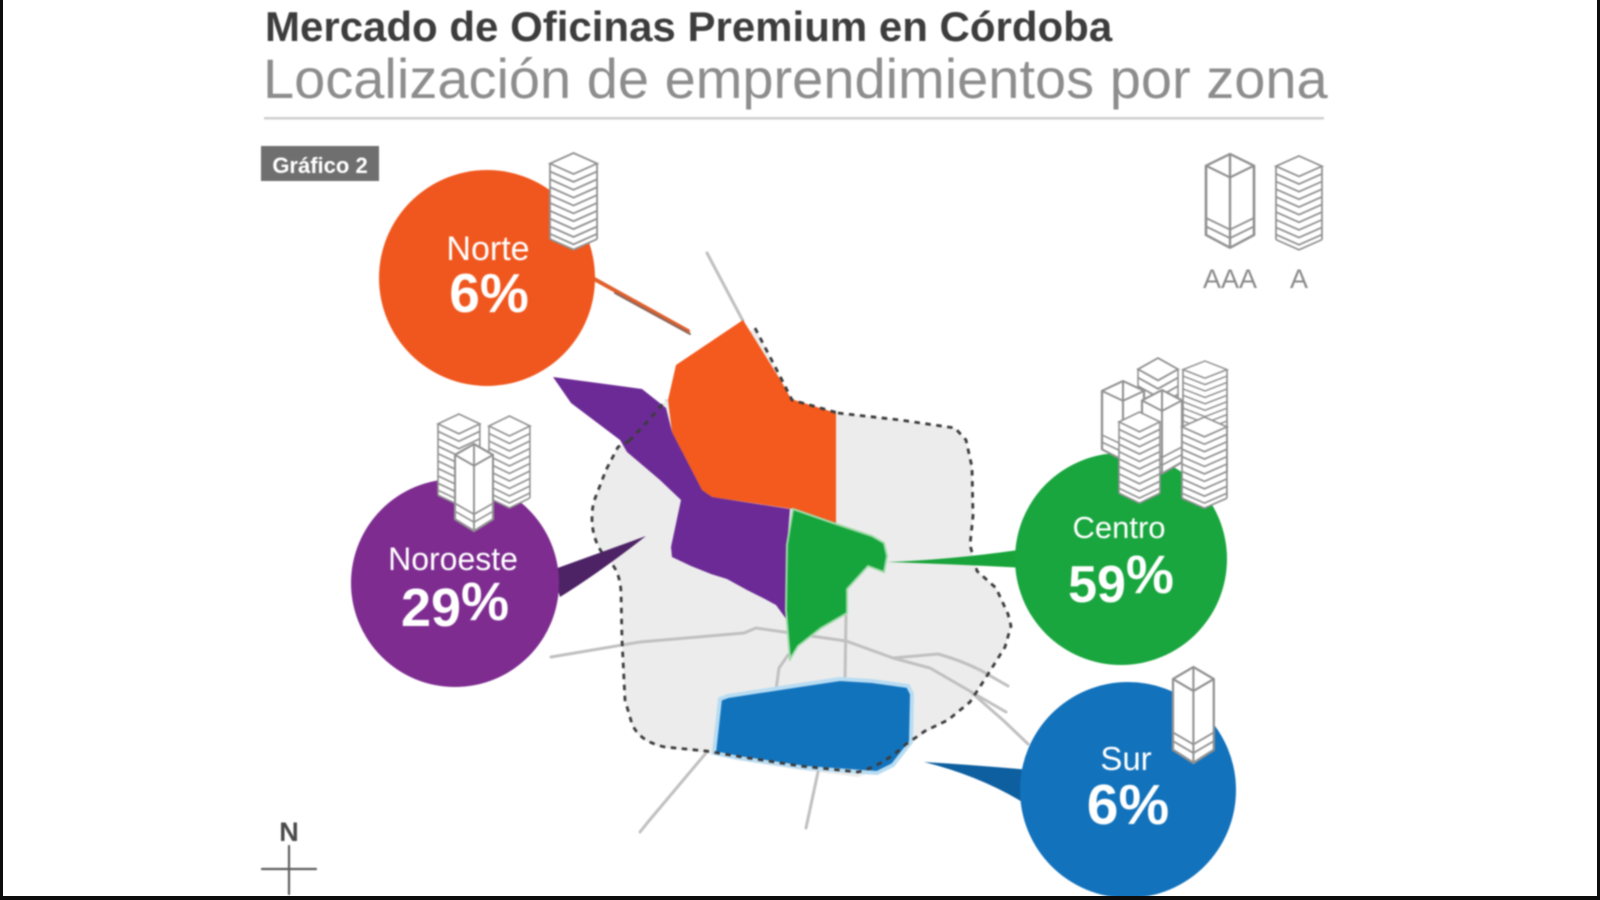 This screenshot has height=900, width=1600. I want to click on svg-text:Localización de emprendimiento: Localización de emprendimientos por zona, so click(795, 78).